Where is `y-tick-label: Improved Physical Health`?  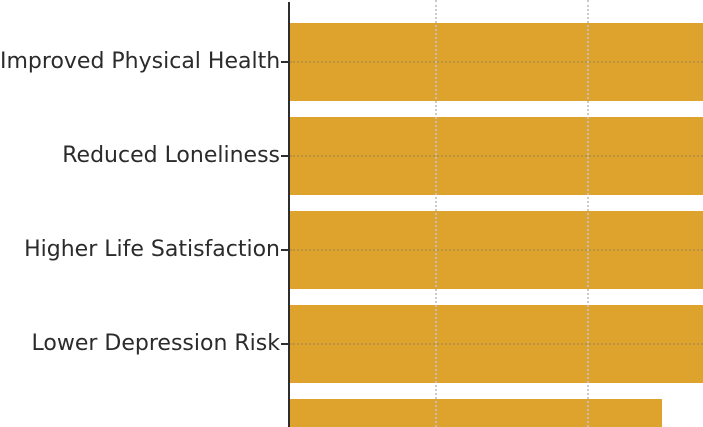 y-tick-label: Improved Physical Health is located at coordinates (140, 61).